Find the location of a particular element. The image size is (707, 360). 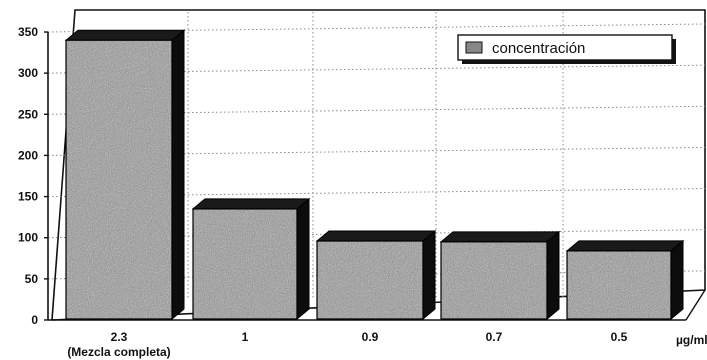

y-axis: 0 50 100 150 200 250 300 350 is located at coordinates (33, 176).